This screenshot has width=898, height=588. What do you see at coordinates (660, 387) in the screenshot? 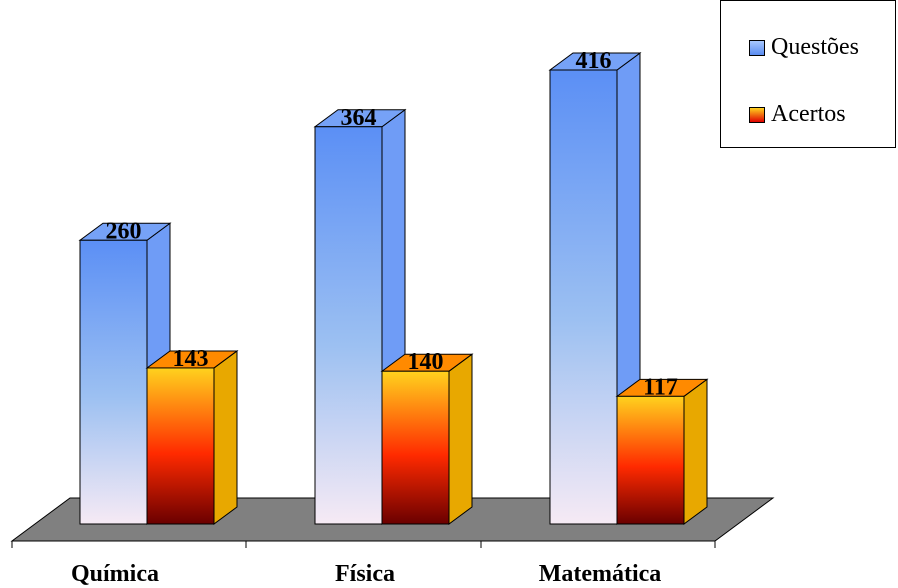
I see `data-label-acertos: 117` at bounding box center [660, 387].